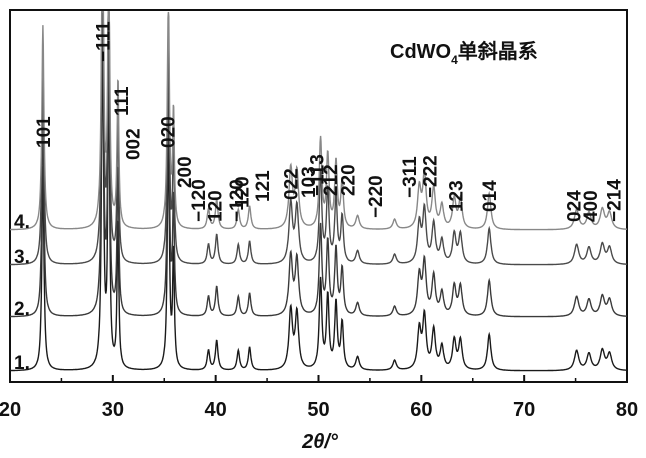  I want to click on x-axis: 20 30 40 50 60 70 80, so click(319, 398).